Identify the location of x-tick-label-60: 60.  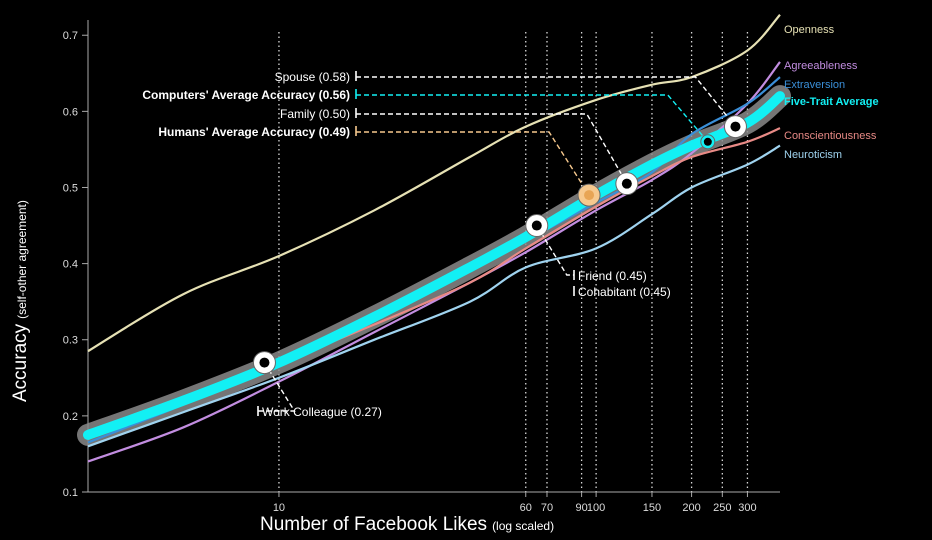
(526, 508).